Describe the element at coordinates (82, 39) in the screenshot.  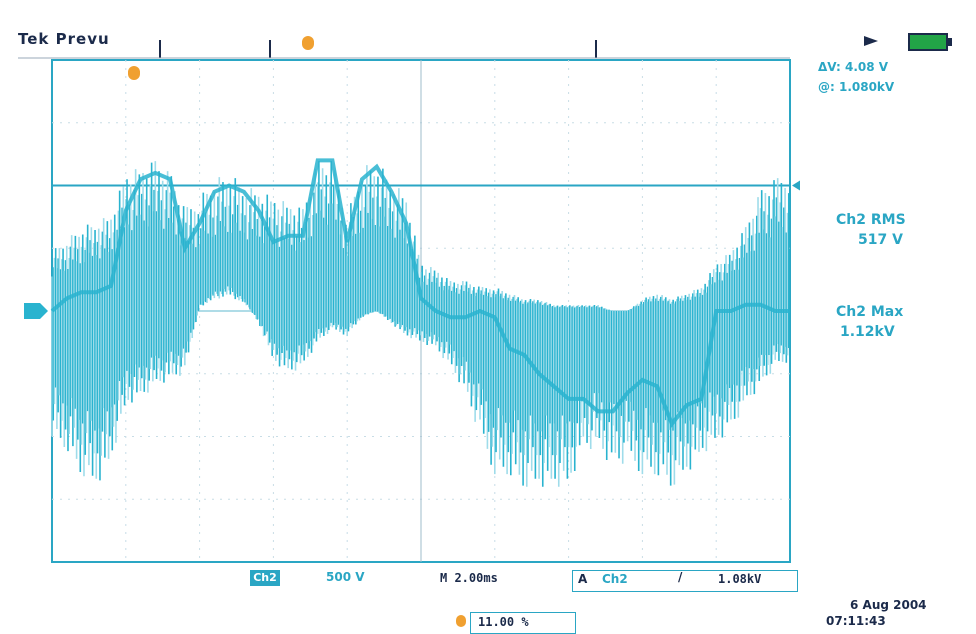
I see `mode-label: Prevu` at that location.